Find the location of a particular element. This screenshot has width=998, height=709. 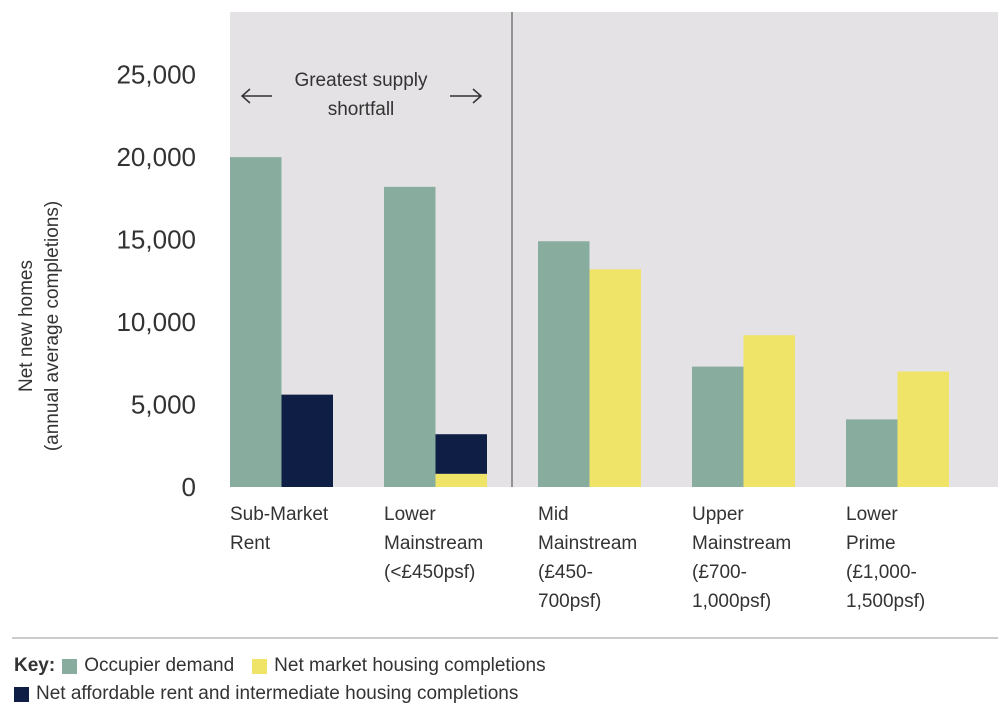

legend-label: Net market housing completions is located at coordinates (410, 665).